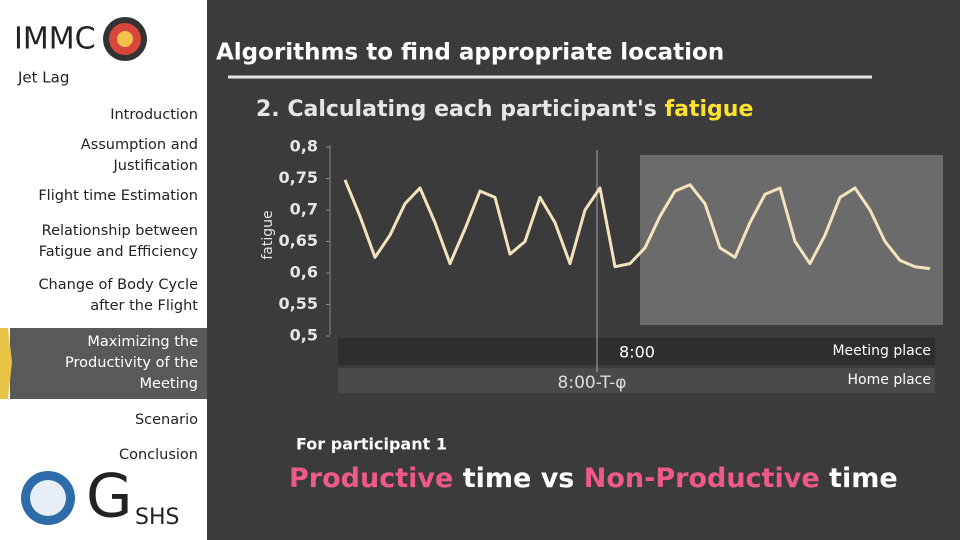 Image resolution: width=960 pixels, height=540 pixels. What do you see at coordinates (298, 177) in the screenshot?
I see `y-tick-label: 0,75` at bounding box center [298, 177].